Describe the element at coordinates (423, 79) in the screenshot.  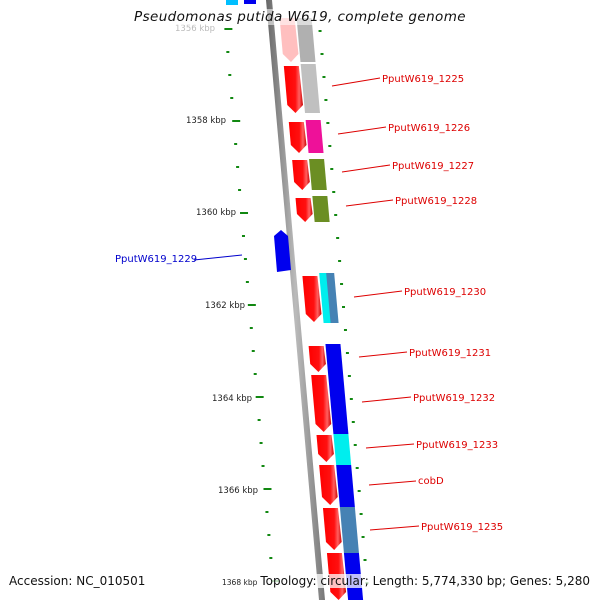
I see `gene-label: PputW619_1225` at that location.